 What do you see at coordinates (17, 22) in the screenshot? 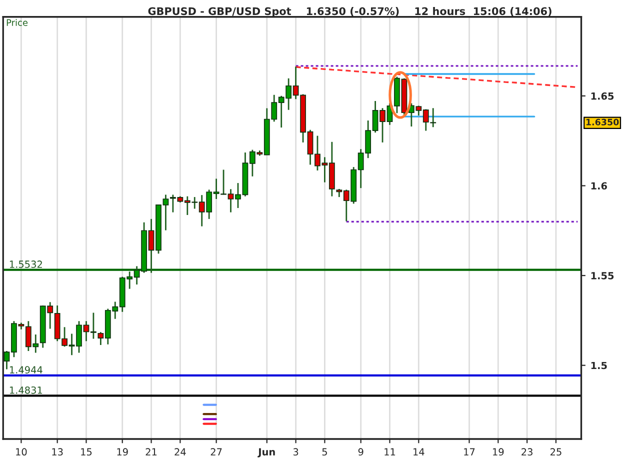
I see `annotation: Price` at bounding box center [17, 22].